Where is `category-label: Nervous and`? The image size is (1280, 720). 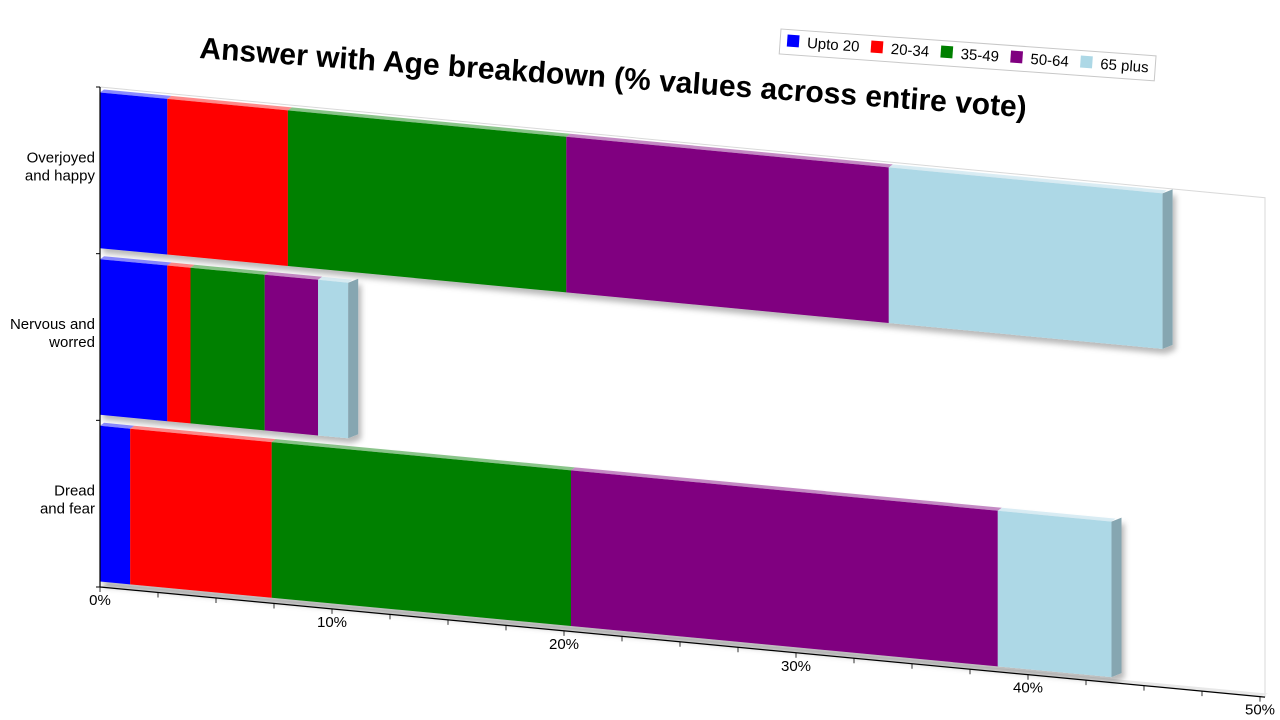
category-label: Nervous and is located at coordinates (52, 324).